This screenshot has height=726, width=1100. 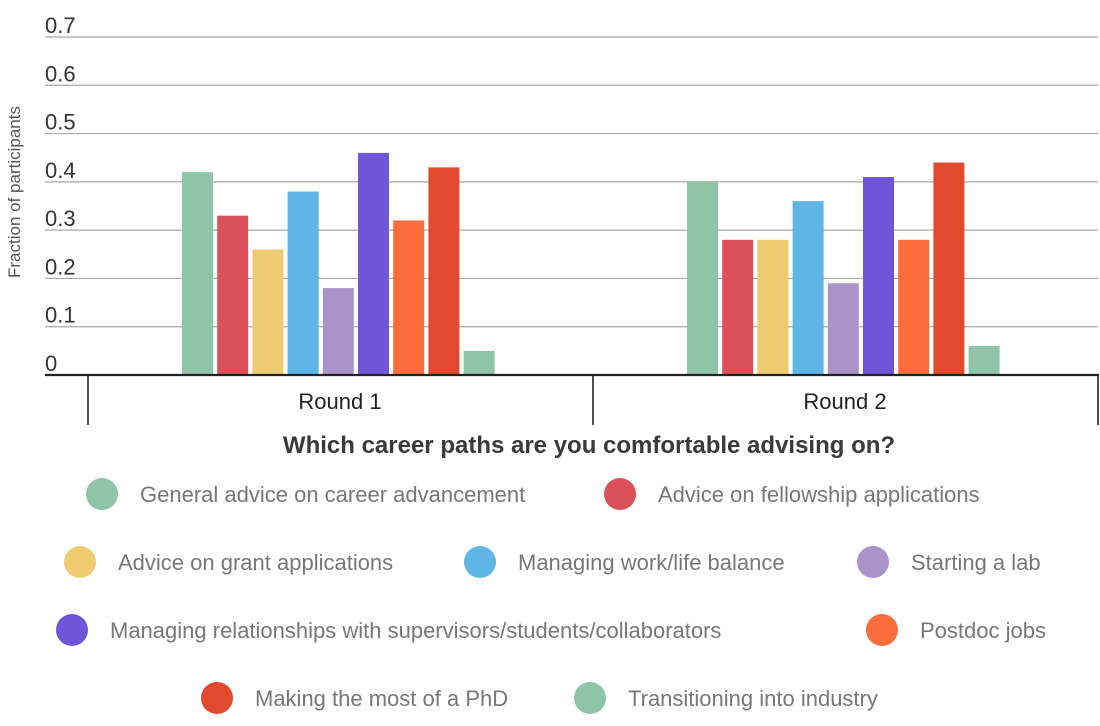 I want to click on y-tick-label: 0.1, so click(x=60, y=315).